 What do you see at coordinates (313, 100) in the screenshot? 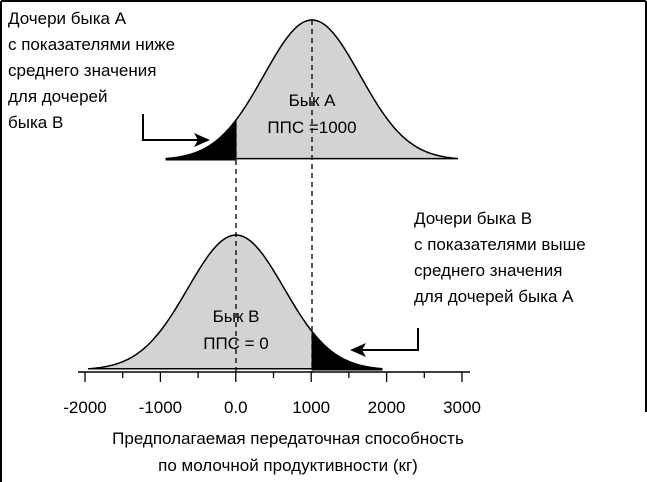
I see `curve-label: Бык А` at bounding box center [313, 100].